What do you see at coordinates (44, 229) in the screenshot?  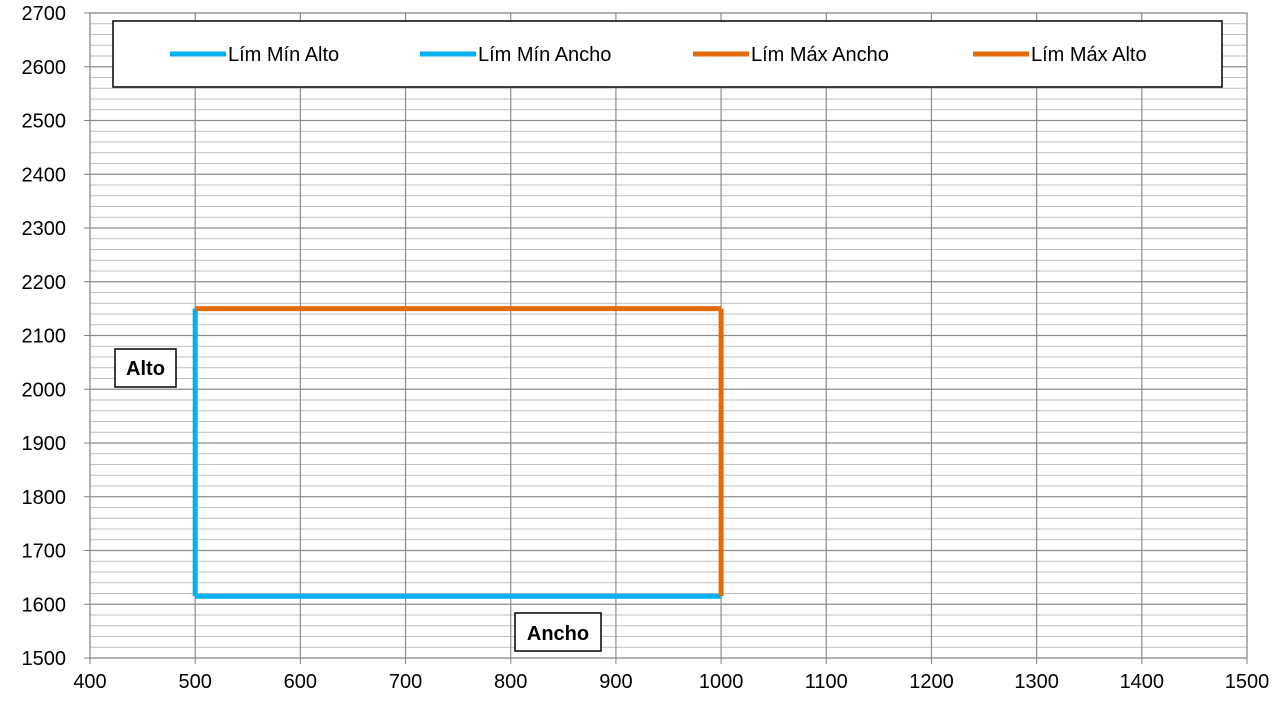 I see `y-tick-label: 2300` at bounding box center [44, 229].